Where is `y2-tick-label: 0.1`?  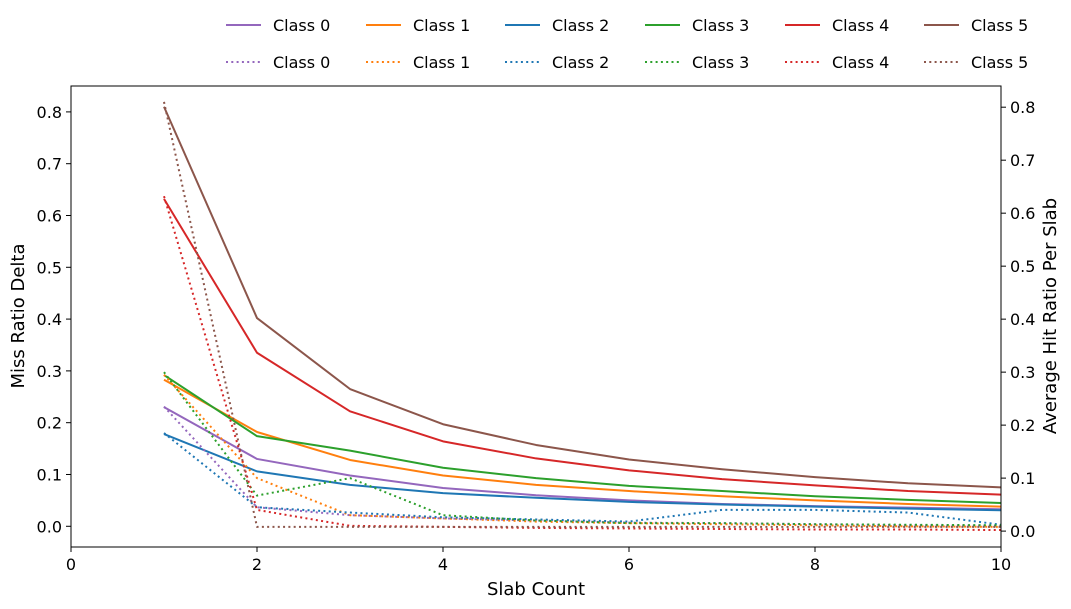
y2-tick-label: 0.1 is located at coordinates (1022, 478).